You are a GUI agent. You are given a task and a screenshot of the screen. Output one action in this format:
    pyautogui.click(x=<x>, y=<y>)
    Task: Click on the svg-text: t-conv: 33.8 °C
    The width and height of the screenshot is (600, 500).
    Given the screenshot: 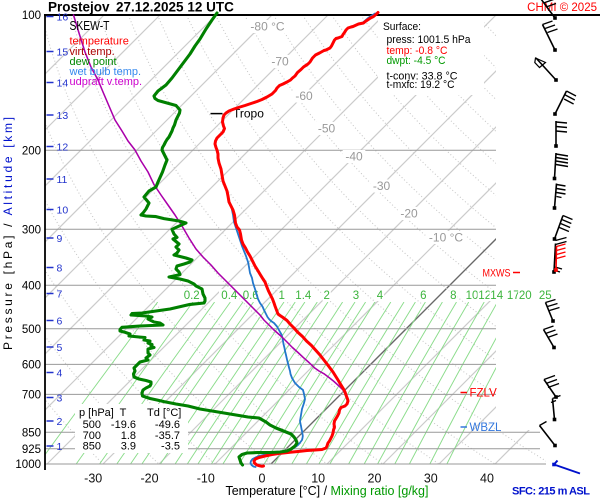 What is the action you would take?
    pyautogui.click(x=422, y=76)
    